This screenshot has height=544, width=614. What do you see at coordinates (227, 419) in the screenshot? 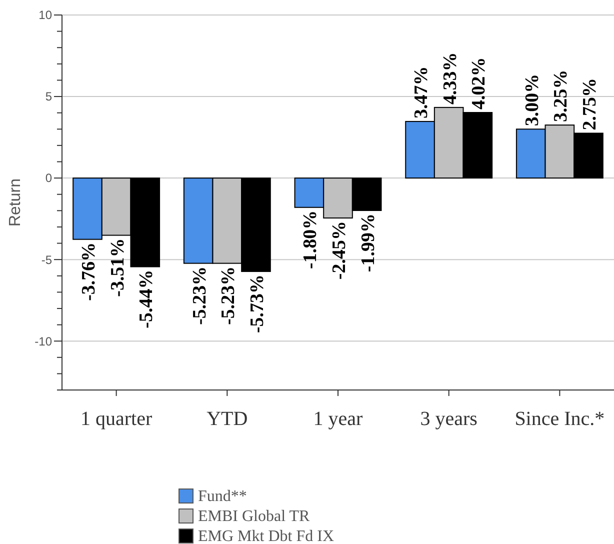
I see `x-tick-label: YTD` at bounding box center [227, 419].